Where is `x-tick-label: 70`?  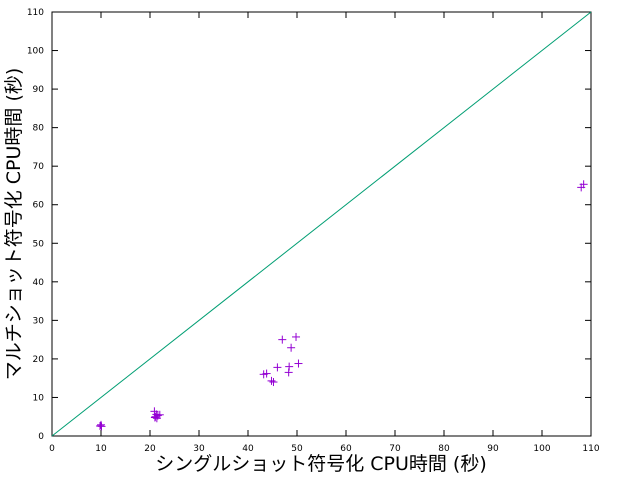 x-tick-label: 70 is located at coordinates (395, 449).